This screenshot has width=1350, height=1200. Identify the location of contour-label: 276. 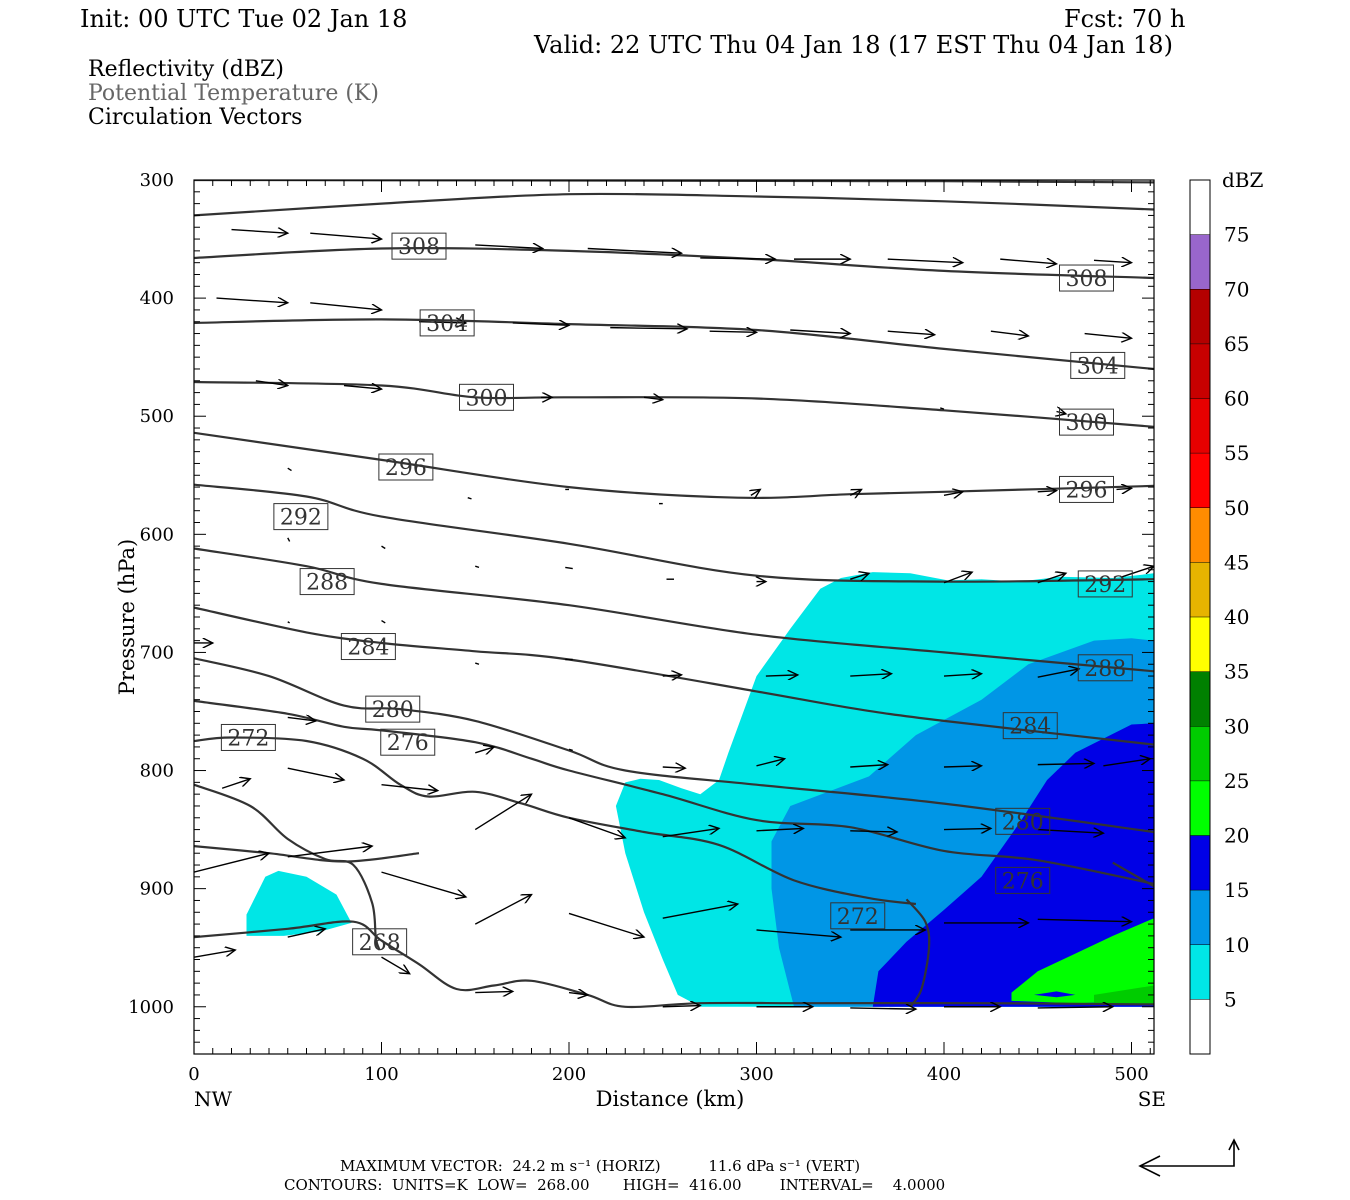
(408, 743).